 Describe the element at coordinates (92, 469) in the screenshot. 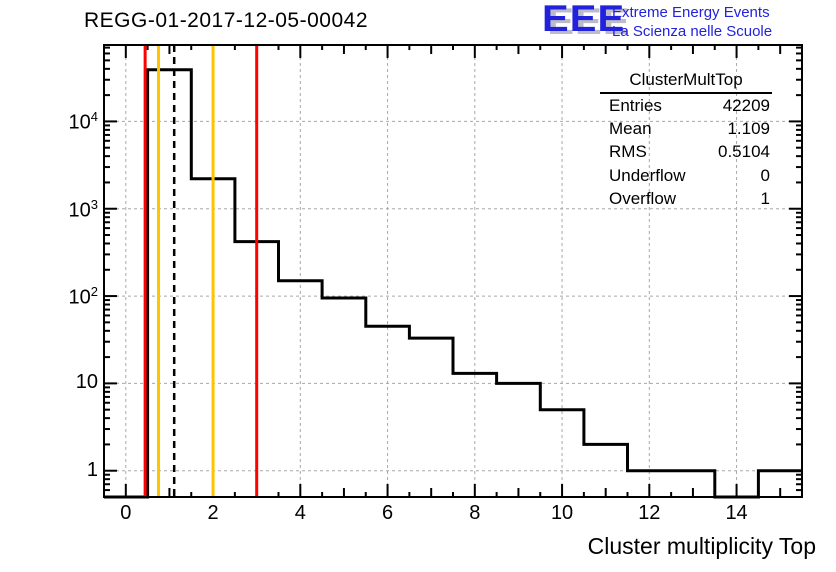

I see `y-tick-label: 1` at that location.